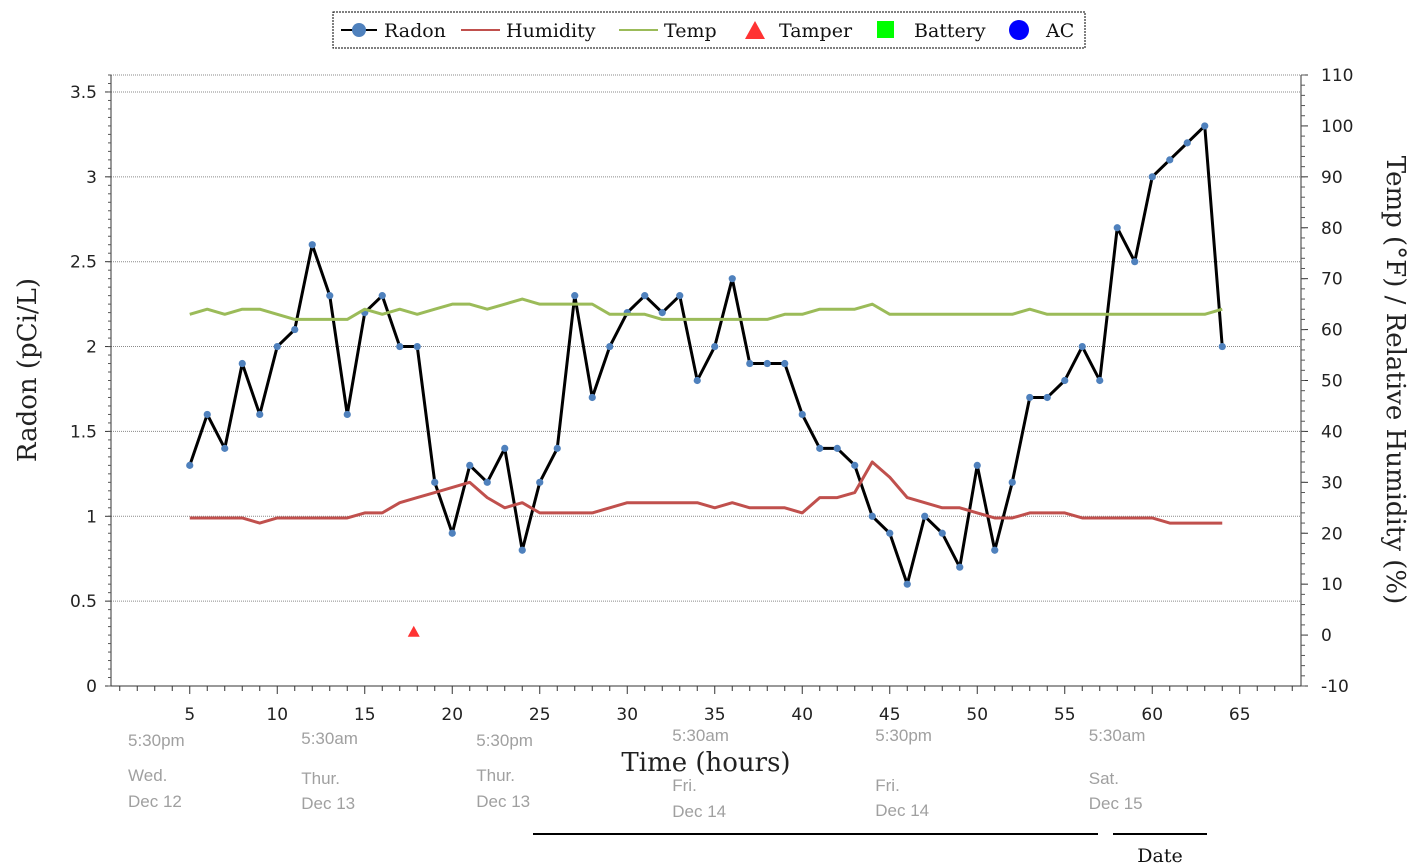  What do you see at coordinates (1041, 31) in the screenshot?
I see `legend-item-ac: AC` at bounding box center [1041, 31].